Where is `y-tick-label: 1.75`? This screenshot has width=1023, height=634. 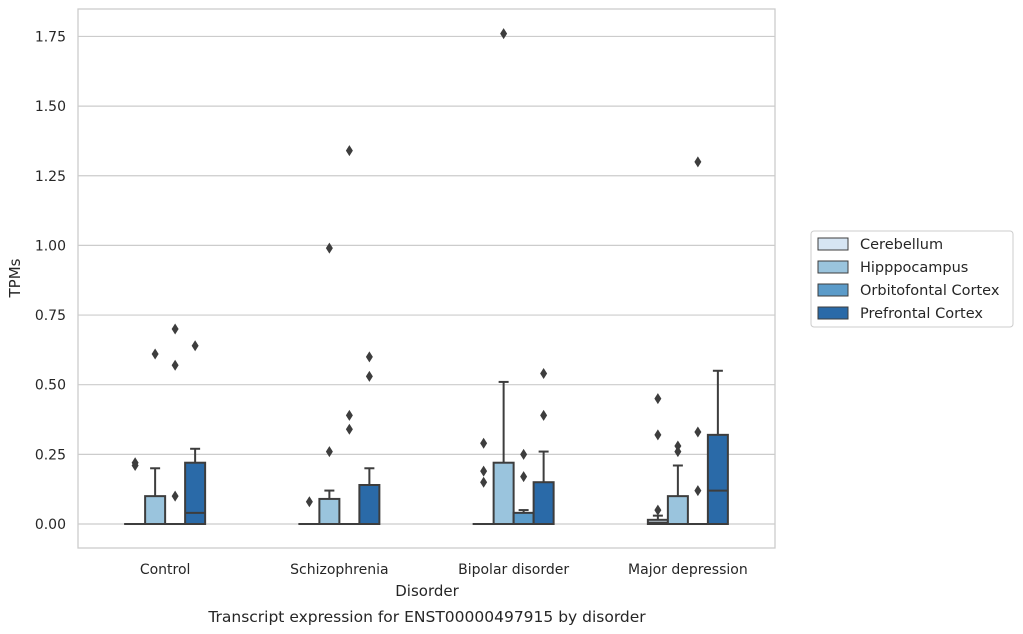 y-tick-label: 1.75 is located at coordinates (50, 37).